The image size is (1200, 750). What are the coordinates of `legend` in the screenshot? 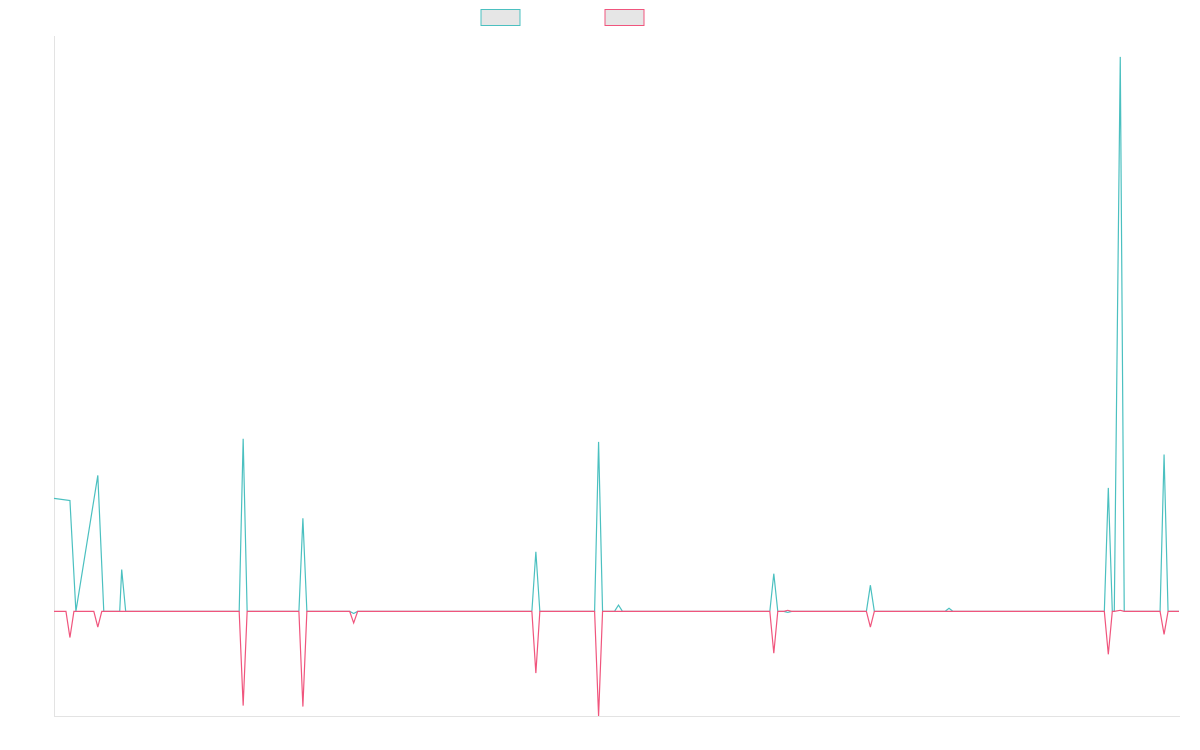 It's located at (562, 17).